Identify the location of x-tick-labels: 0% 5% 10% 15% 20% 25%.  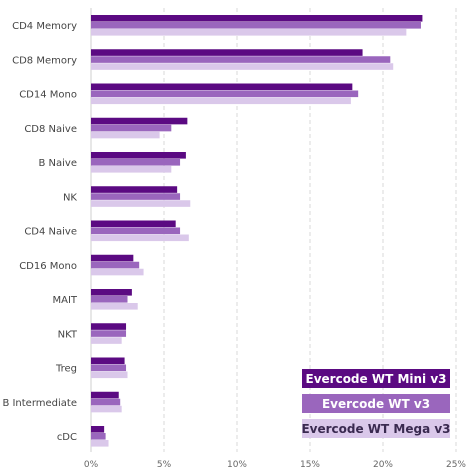
(275, 465).